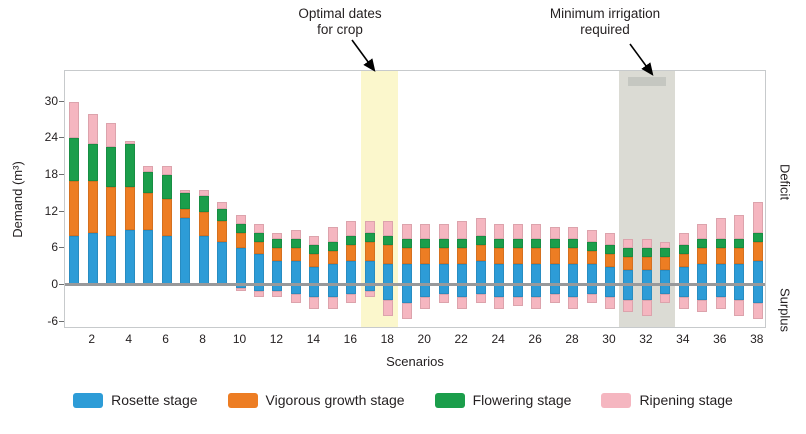  What do you see at coordinates (154, 400) in the screenshot?
I see `legend-label: Rosette stage` at bounding box center [154, 400].